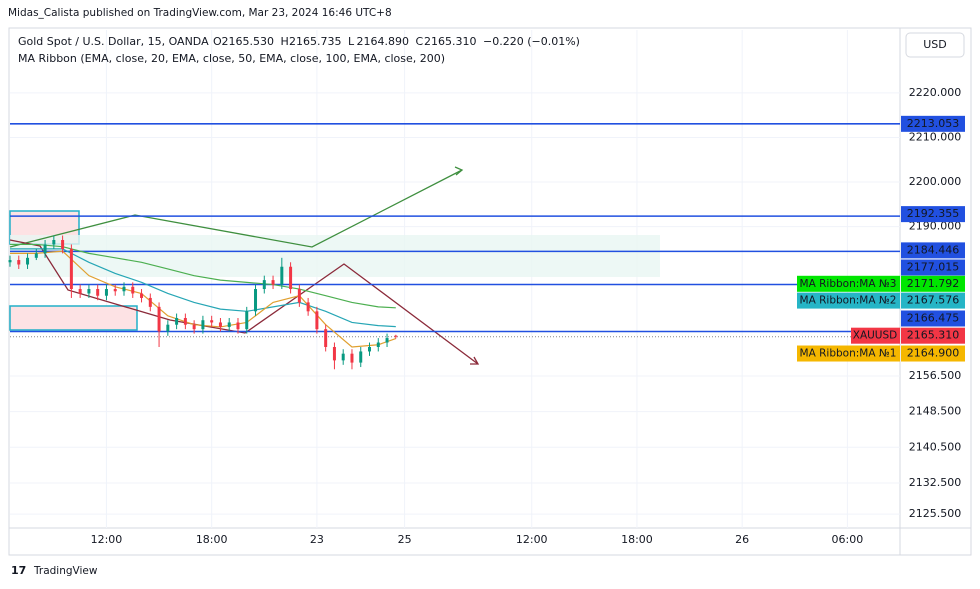 The image size is (980, 589). Describe the element at coordinates (935, 513) in the screenshot. I see `y-tick-label: 2125.500` at that location.